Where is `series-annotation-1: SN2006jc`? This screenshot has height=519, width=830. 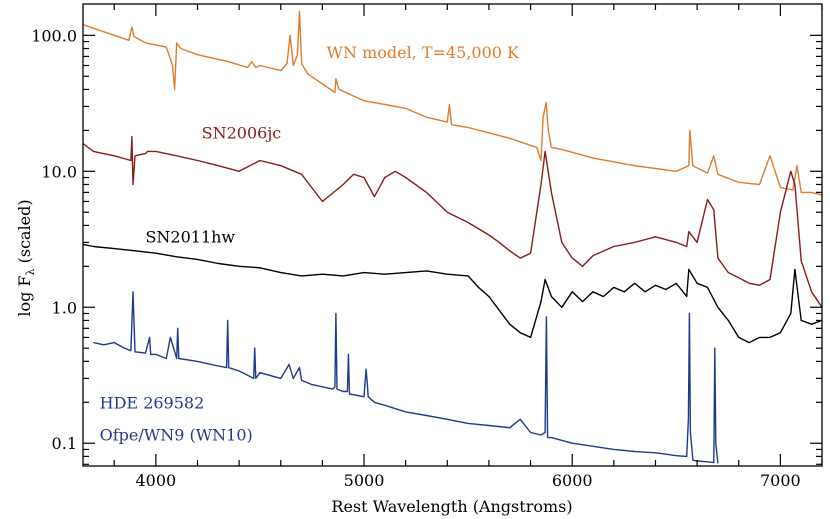
series-annotation-1: SN2006jc is located at coordinates (242, 132).